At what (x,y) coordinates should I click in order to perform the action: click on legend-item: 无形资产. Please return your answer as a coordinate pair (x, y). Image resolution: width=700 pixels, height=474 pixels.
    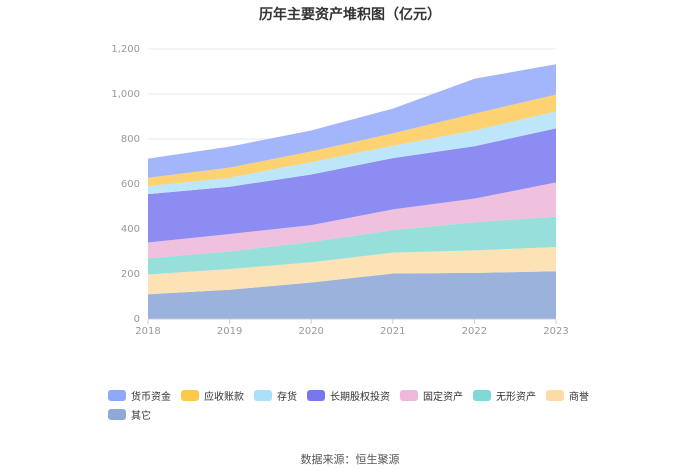
    Looking at the image, I should click on (504, 396).